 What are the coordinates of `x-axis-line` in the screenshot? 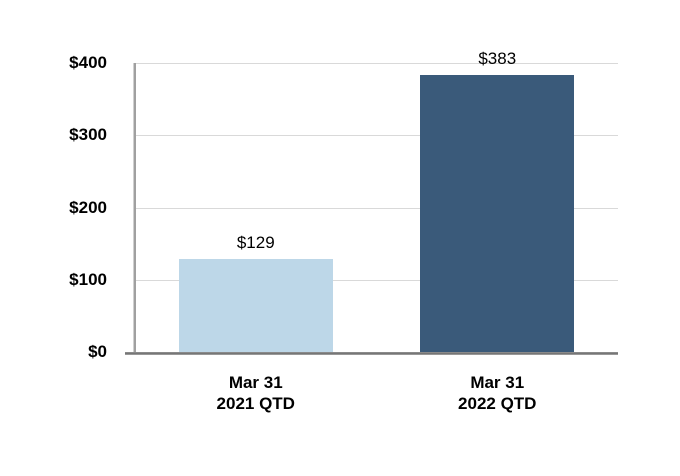 It's located at (371, 353).